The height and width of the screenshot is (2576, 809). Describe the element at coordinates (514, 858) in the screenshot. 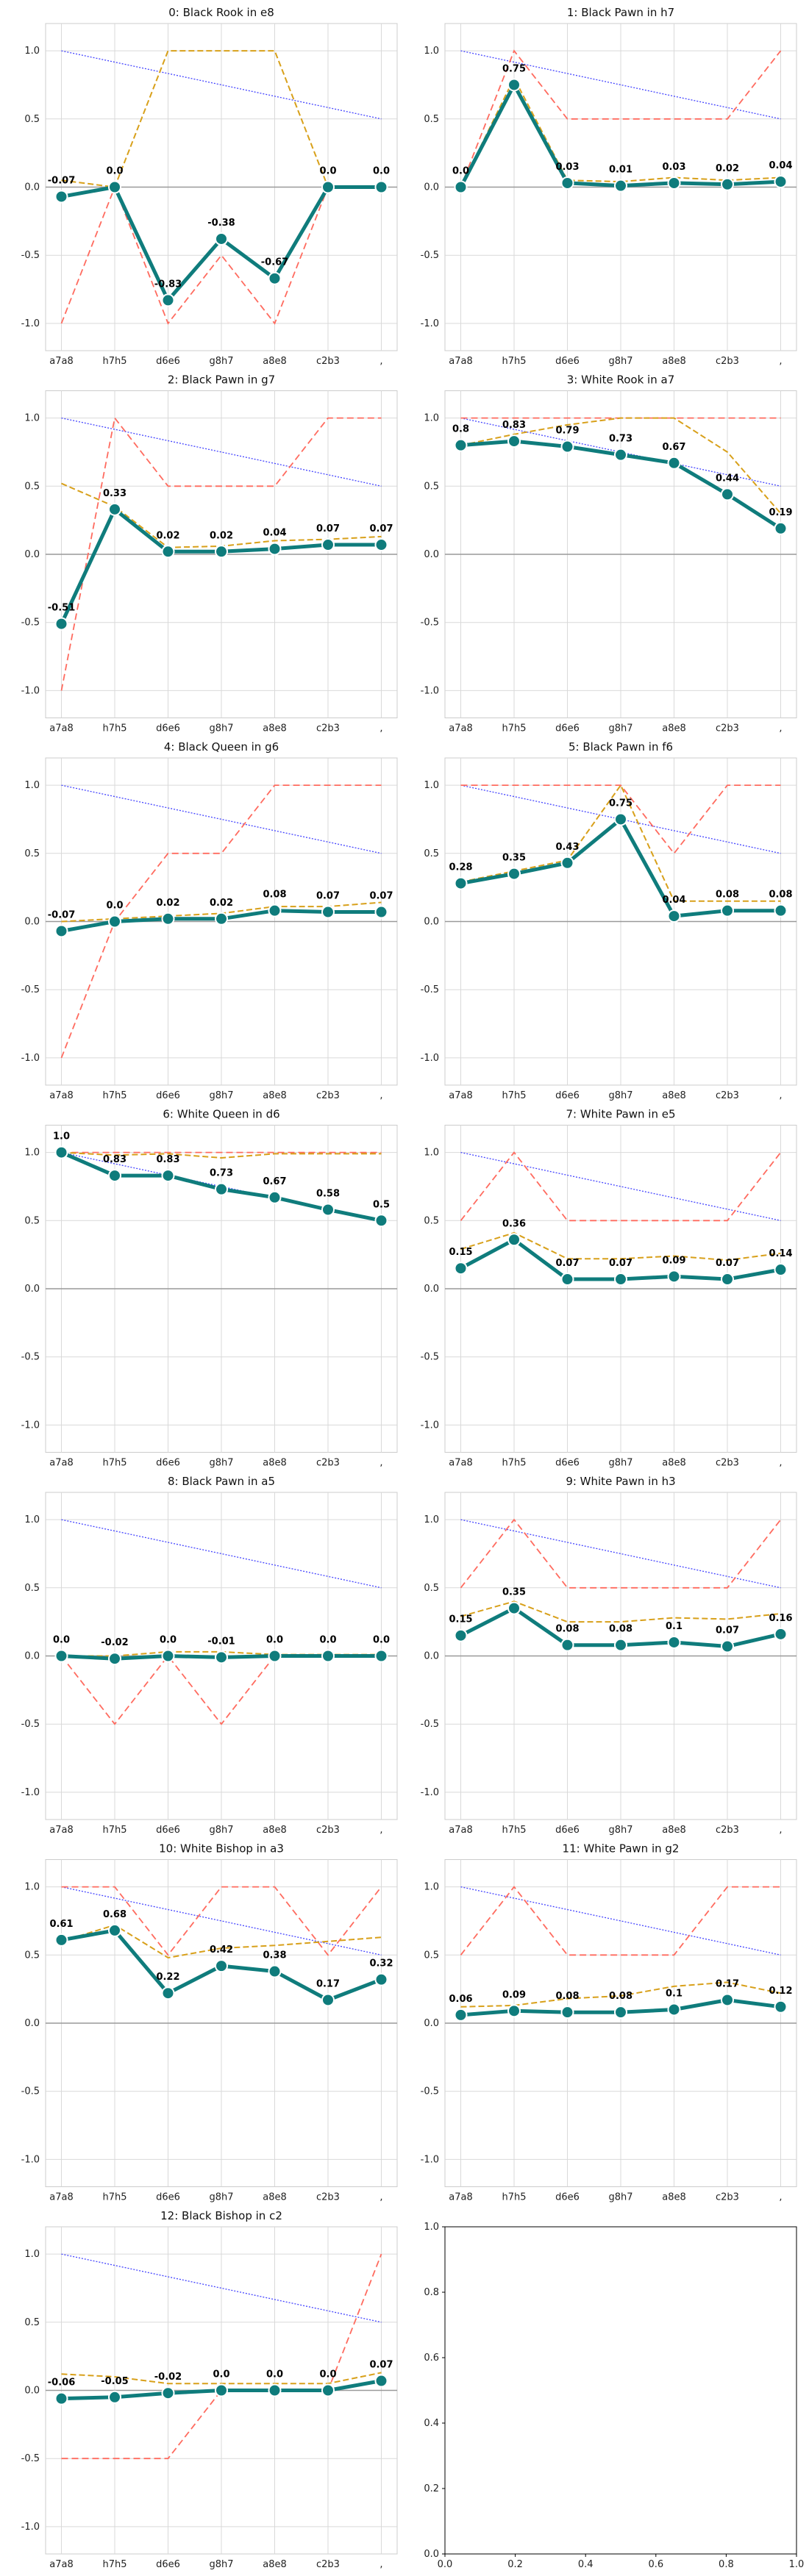

I see `data-label: 0.35` at that location.